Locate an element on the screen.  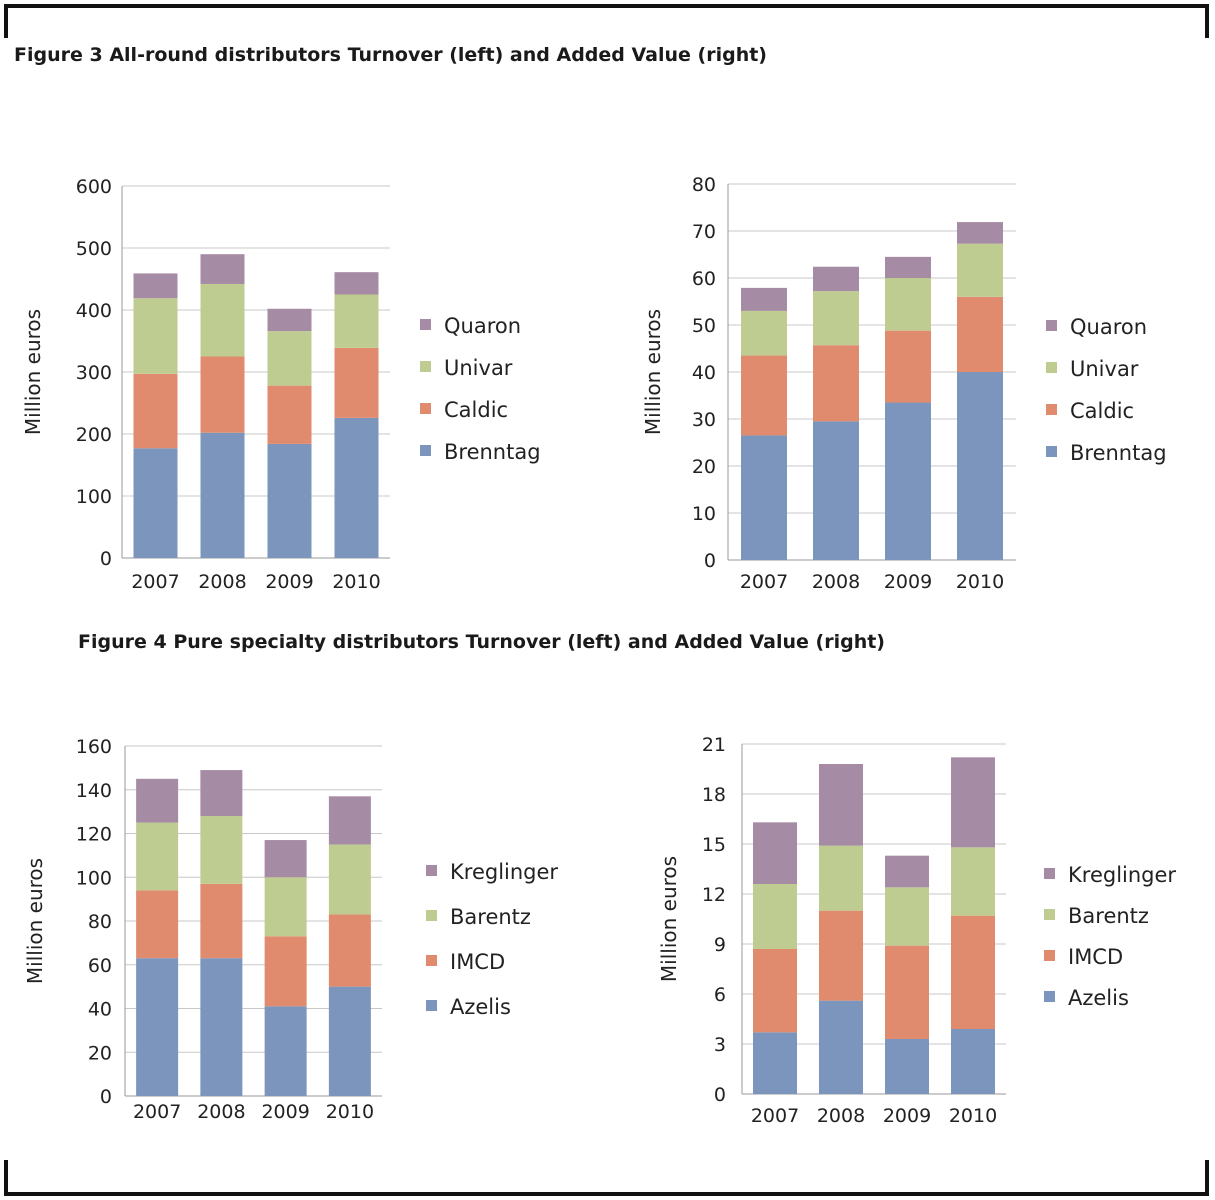
legend-swatch-brenntag is located at coordinates (425, 450).